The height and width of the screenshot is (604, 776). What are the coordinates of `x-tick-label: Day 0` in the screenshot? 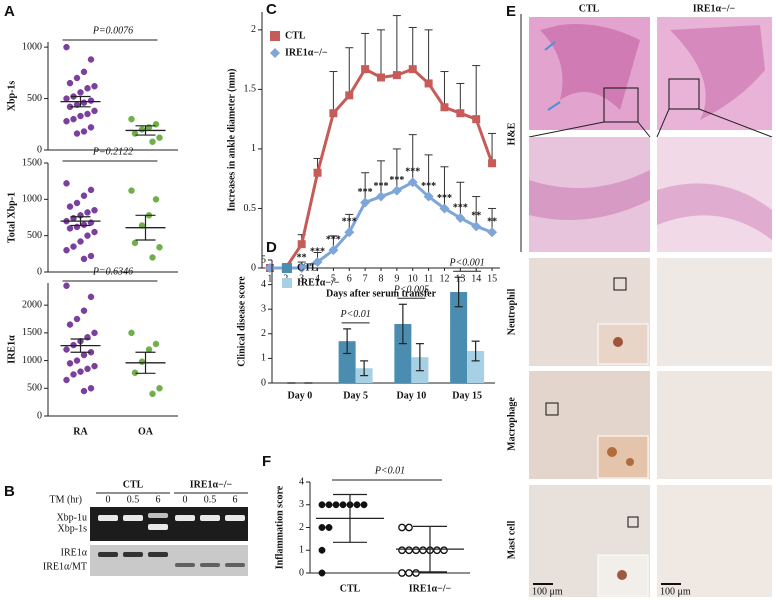 It's located at (300, 395).